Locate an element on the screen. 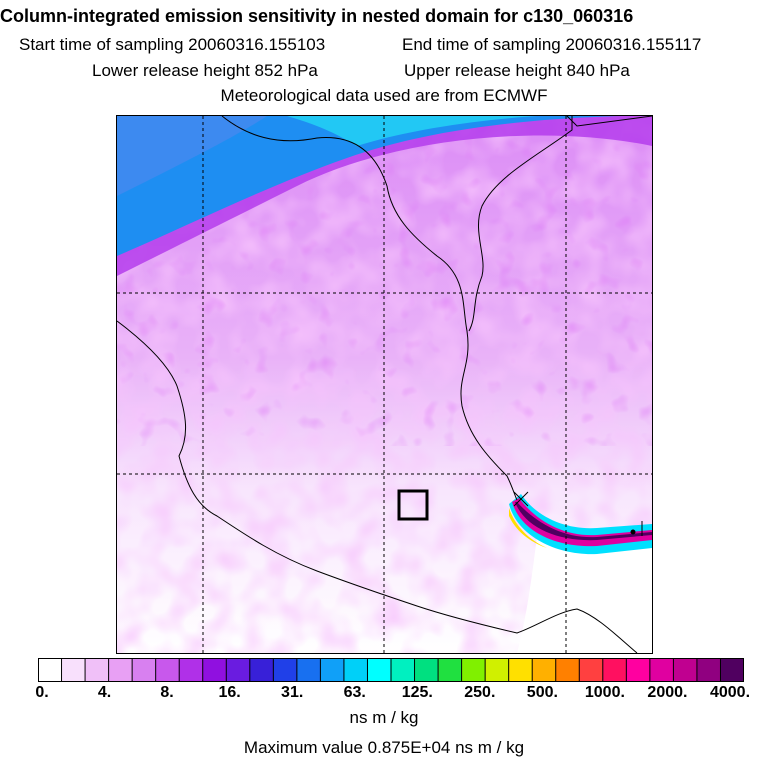 The width and height of the screenshot is (768, 768). color-scale-dividers is located at coordinates (391, 670).